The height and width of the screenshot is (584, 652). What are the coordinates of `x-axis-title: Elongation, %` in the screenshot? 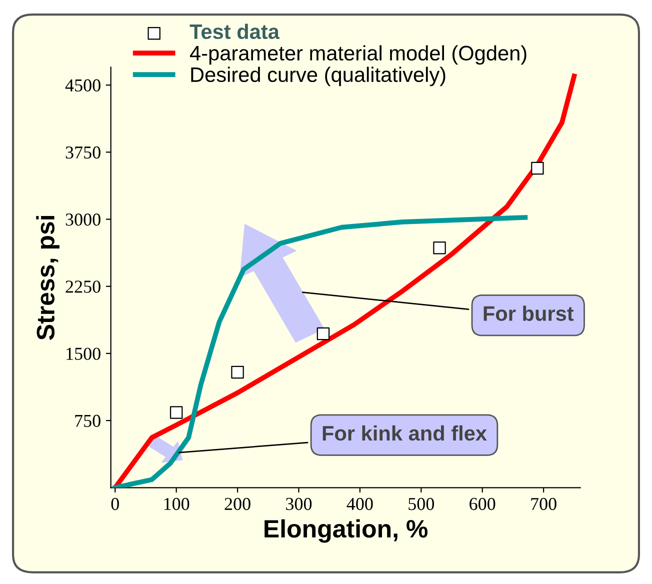 It's located at (346, 531).